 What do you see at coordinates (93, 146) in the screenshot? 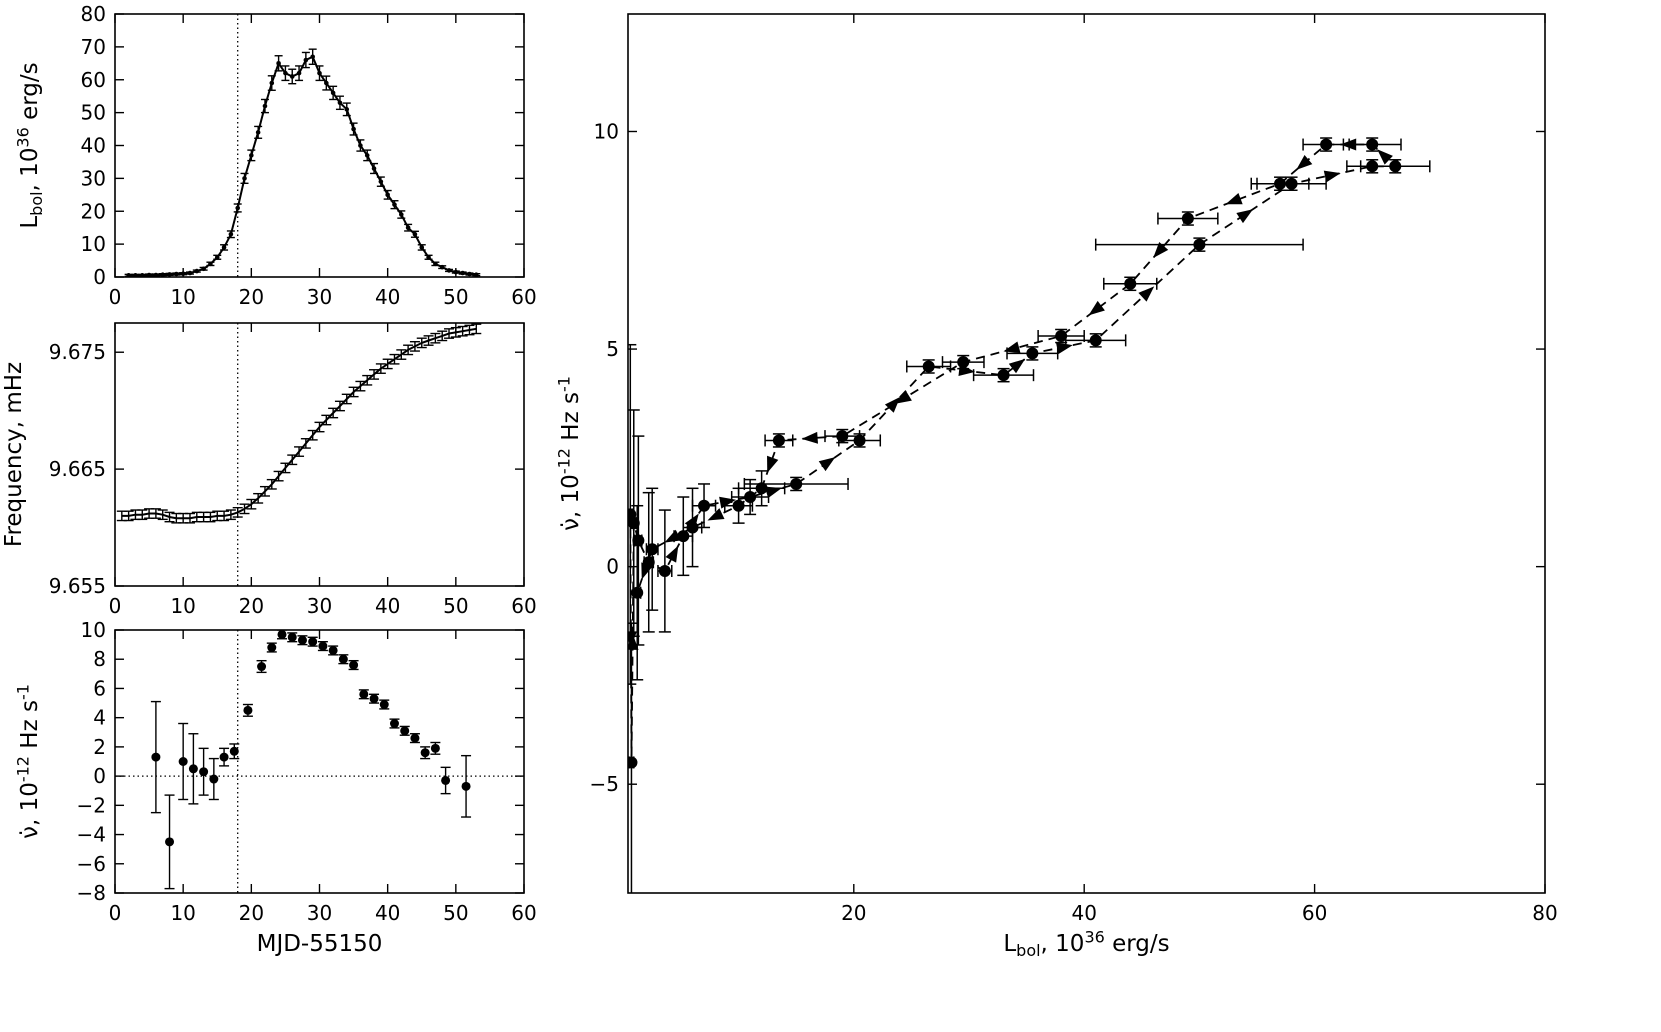
I see `y-tick-label: 40` at bounding box center [93, 146].